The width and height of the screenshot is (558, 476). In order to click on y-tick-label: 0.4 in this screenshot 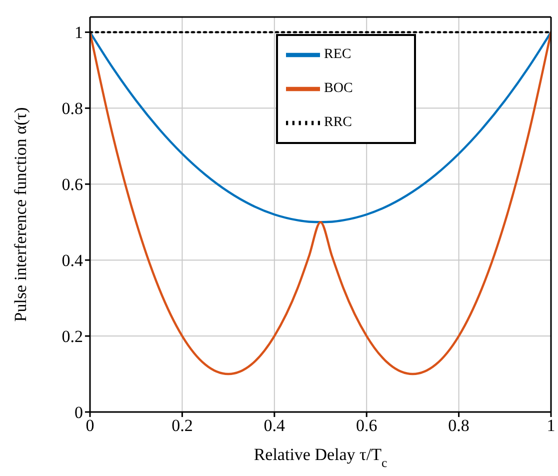, I will do `click(73, 260)`.